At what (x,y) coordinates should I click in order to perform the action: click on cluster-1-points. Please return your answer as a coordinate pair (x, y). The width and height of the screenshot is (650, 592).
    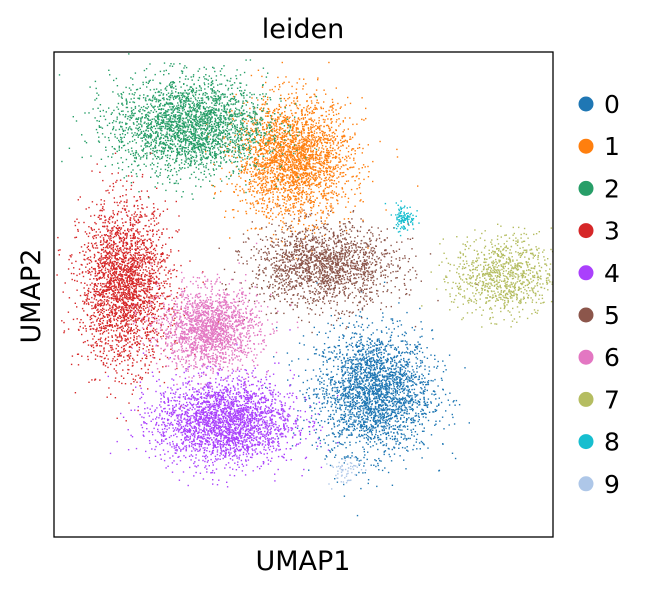
    Looking at the image, I should click on (312, 160).